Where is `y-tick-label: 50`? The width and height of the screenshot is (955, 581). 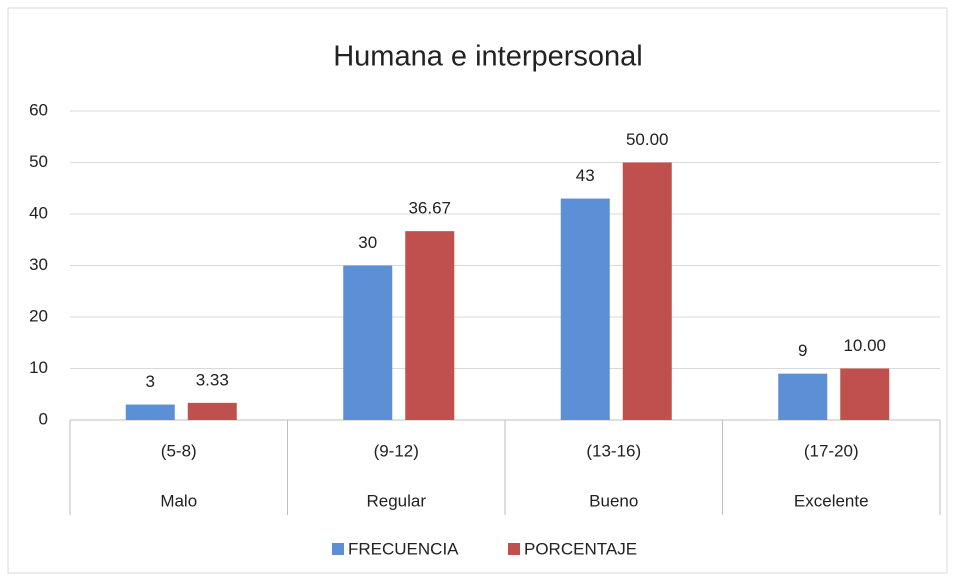 y-tick-label: 50 is located at coordinates (38, 161).